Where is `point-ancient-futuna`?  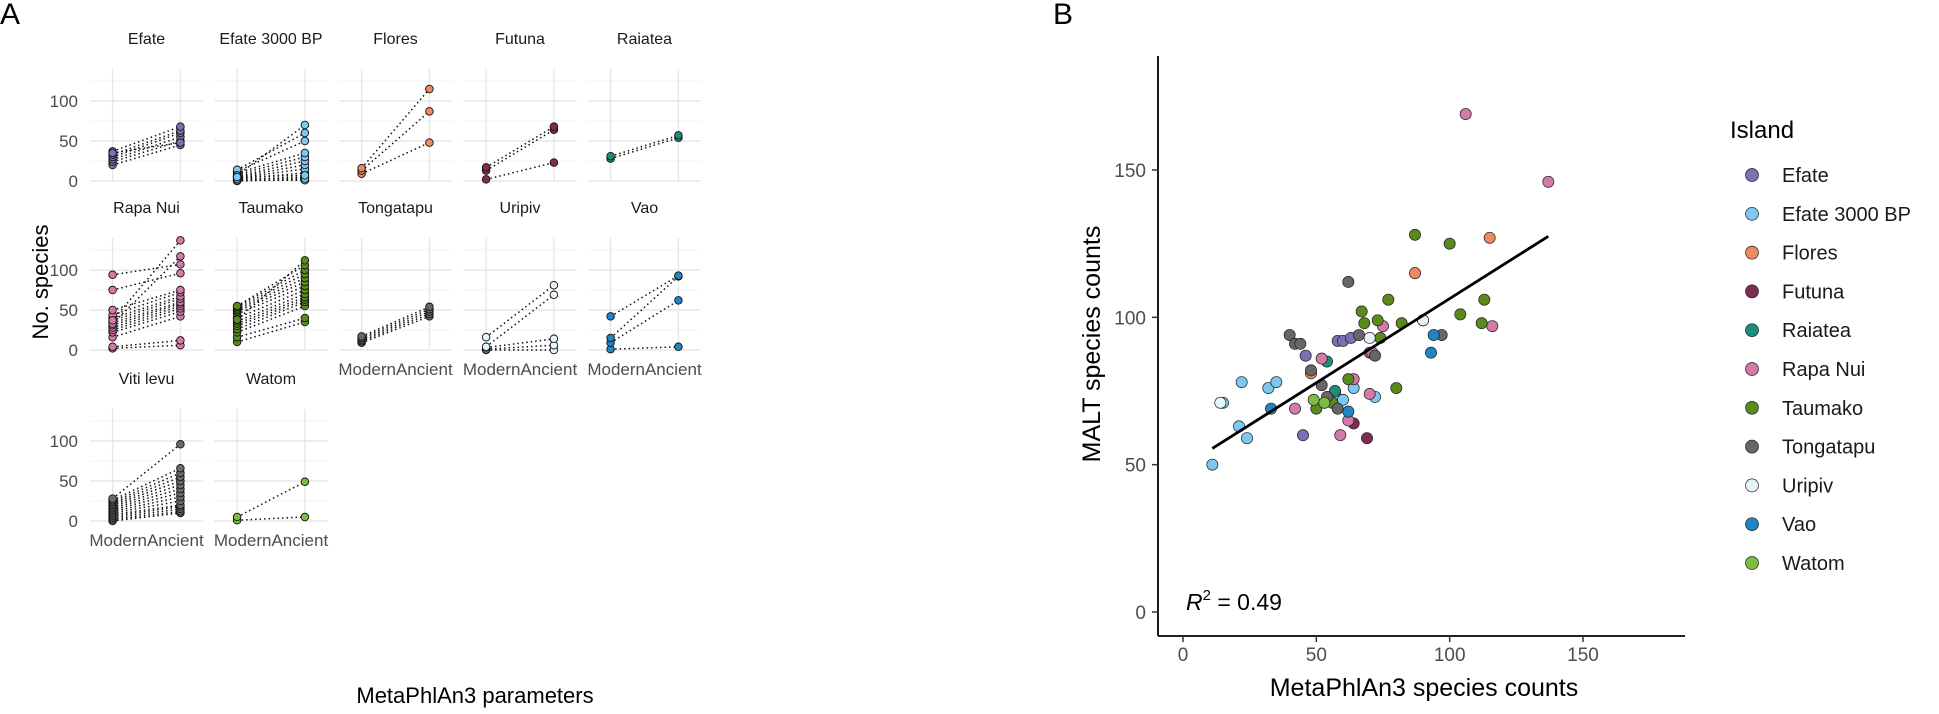 point-ancient-futuna is located at coordinates (554, 162).